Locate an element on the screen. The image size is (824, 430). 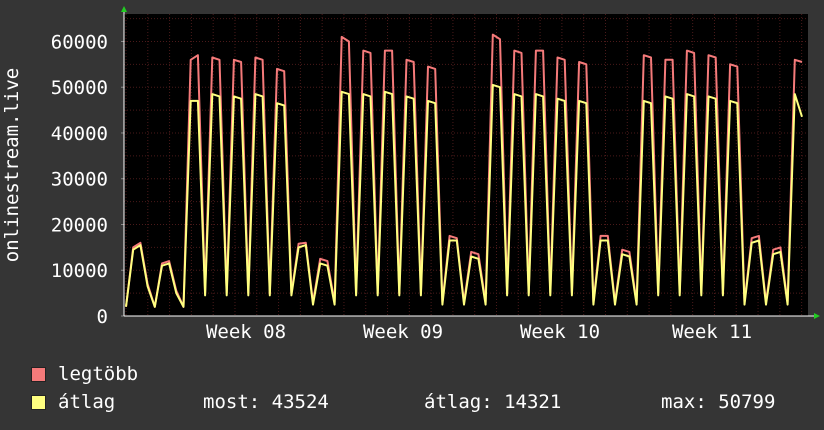
y-tick-label: 10000 is located at coordinates (79, 271).